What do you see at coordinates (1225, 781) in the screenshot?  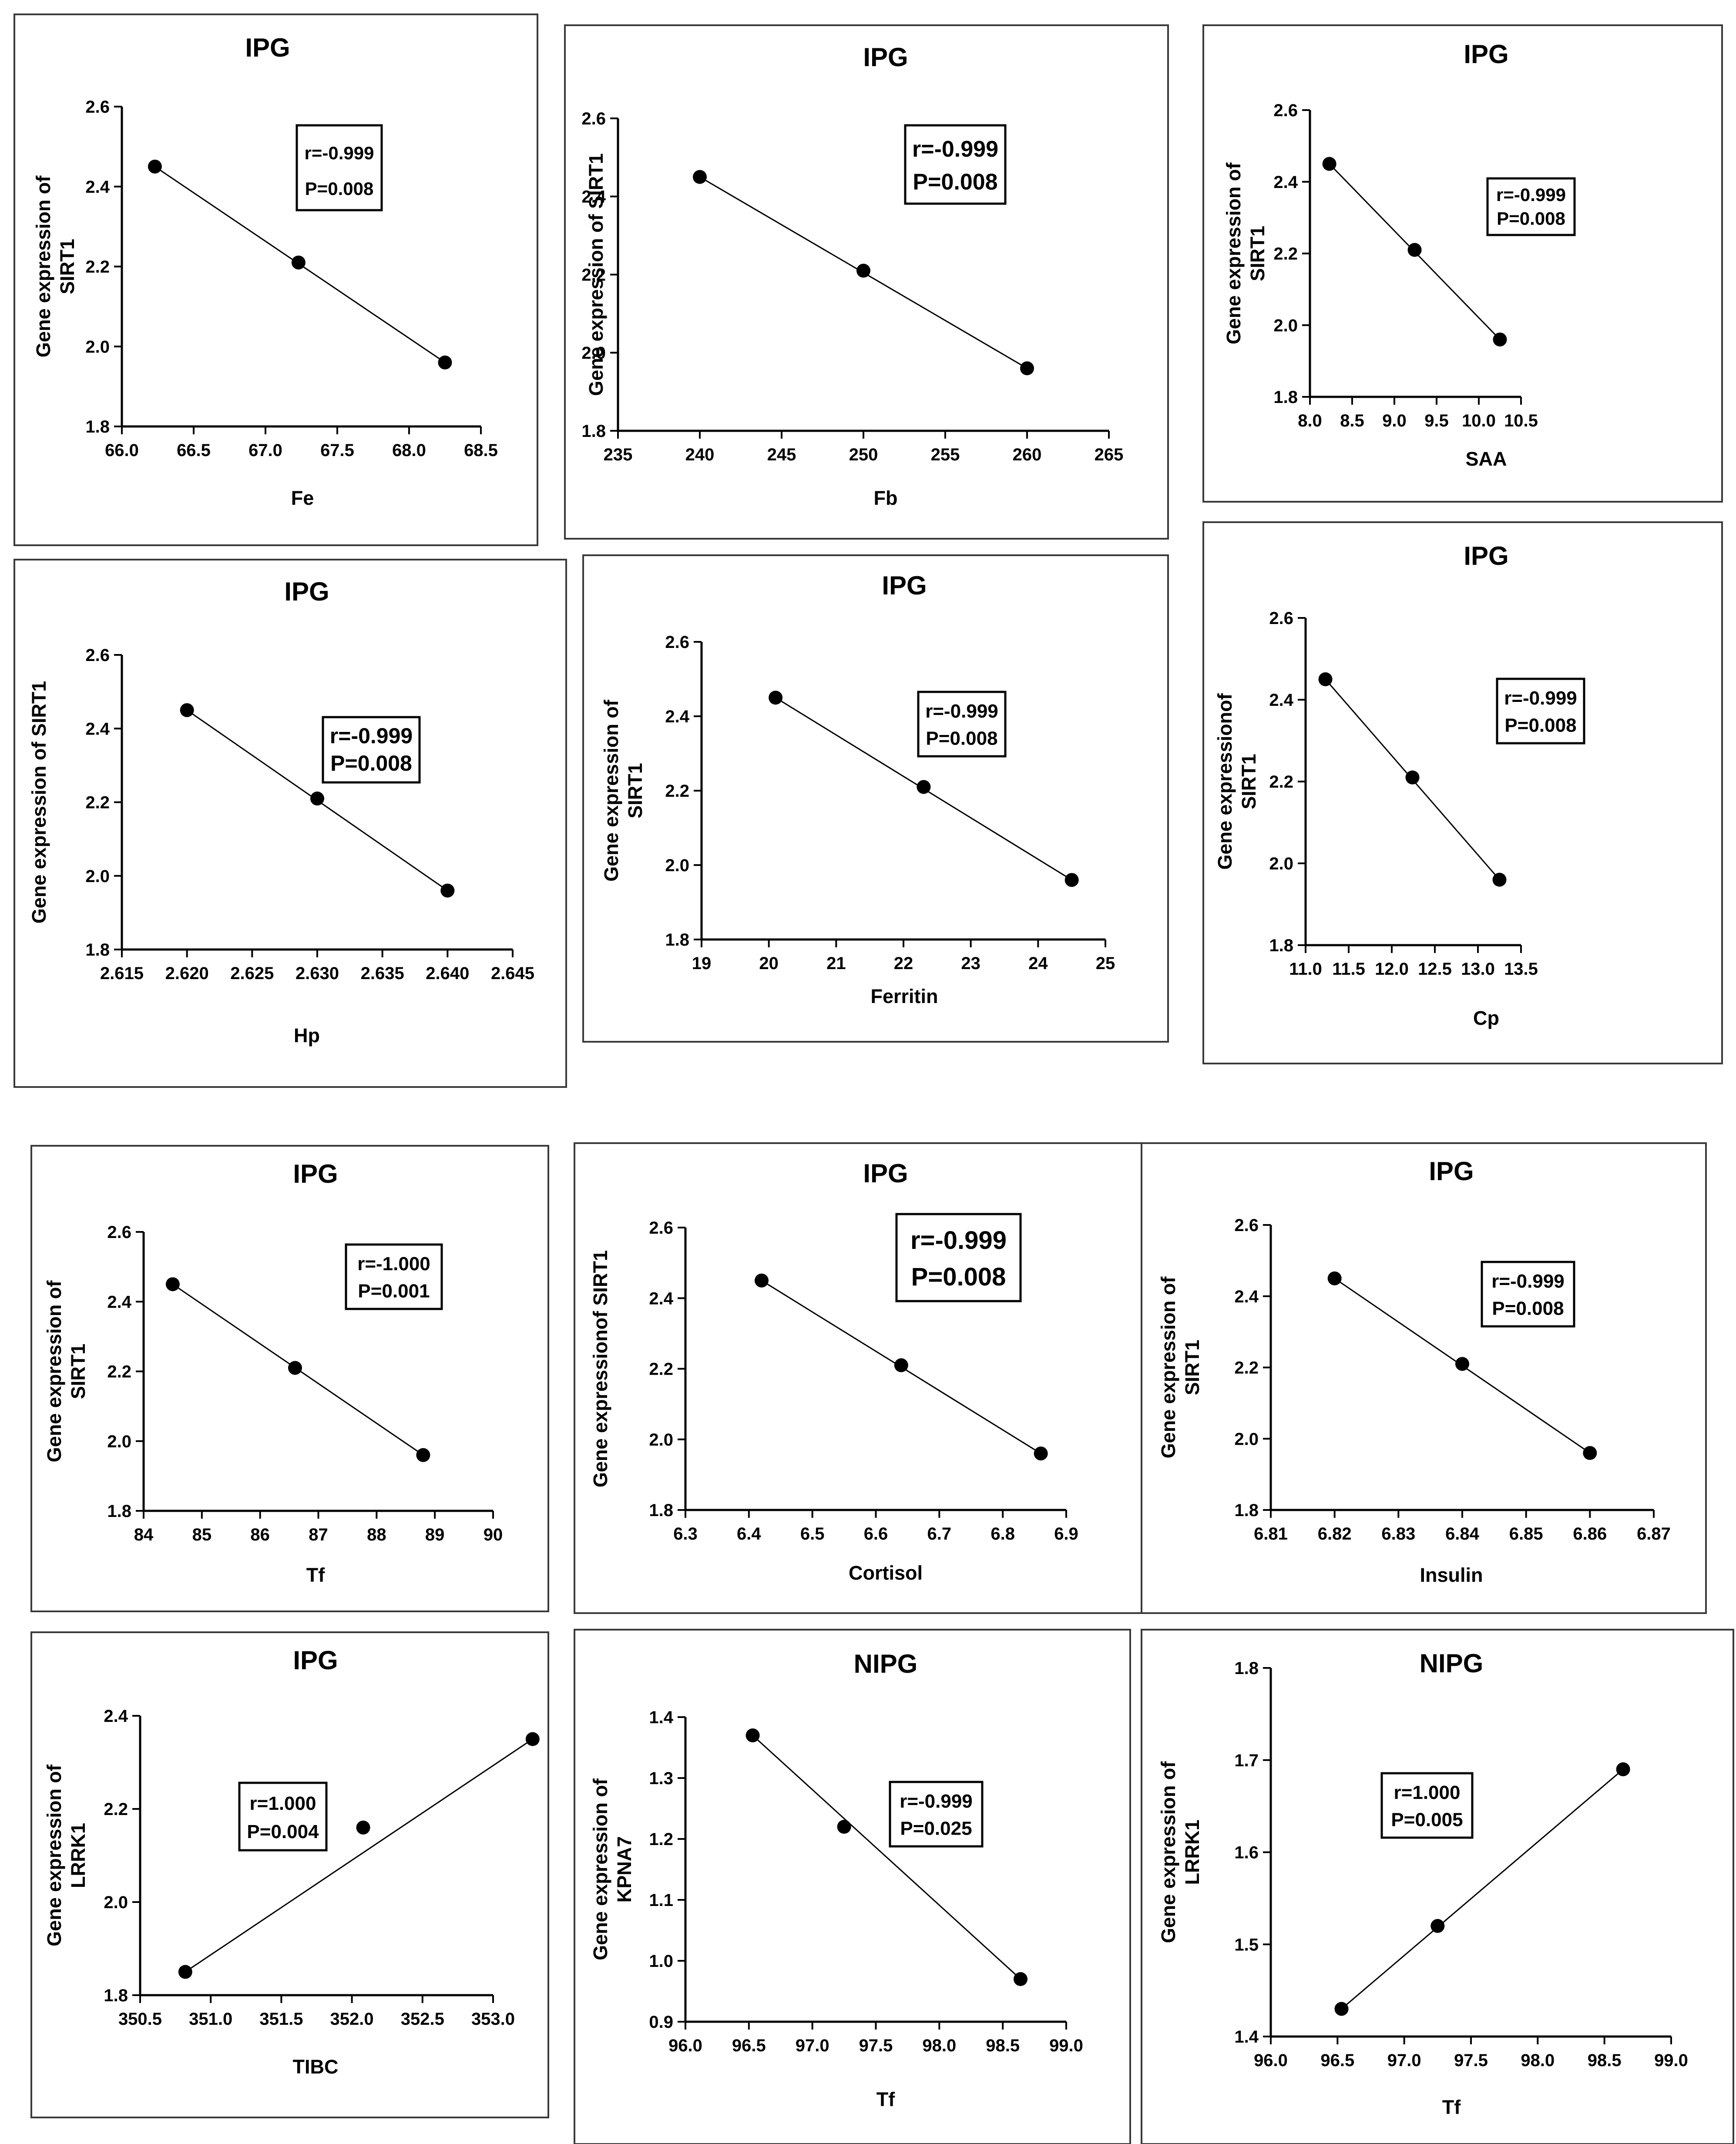 I see `y-axis-label: Gene expressionof` at bounding box center [1225, 781].